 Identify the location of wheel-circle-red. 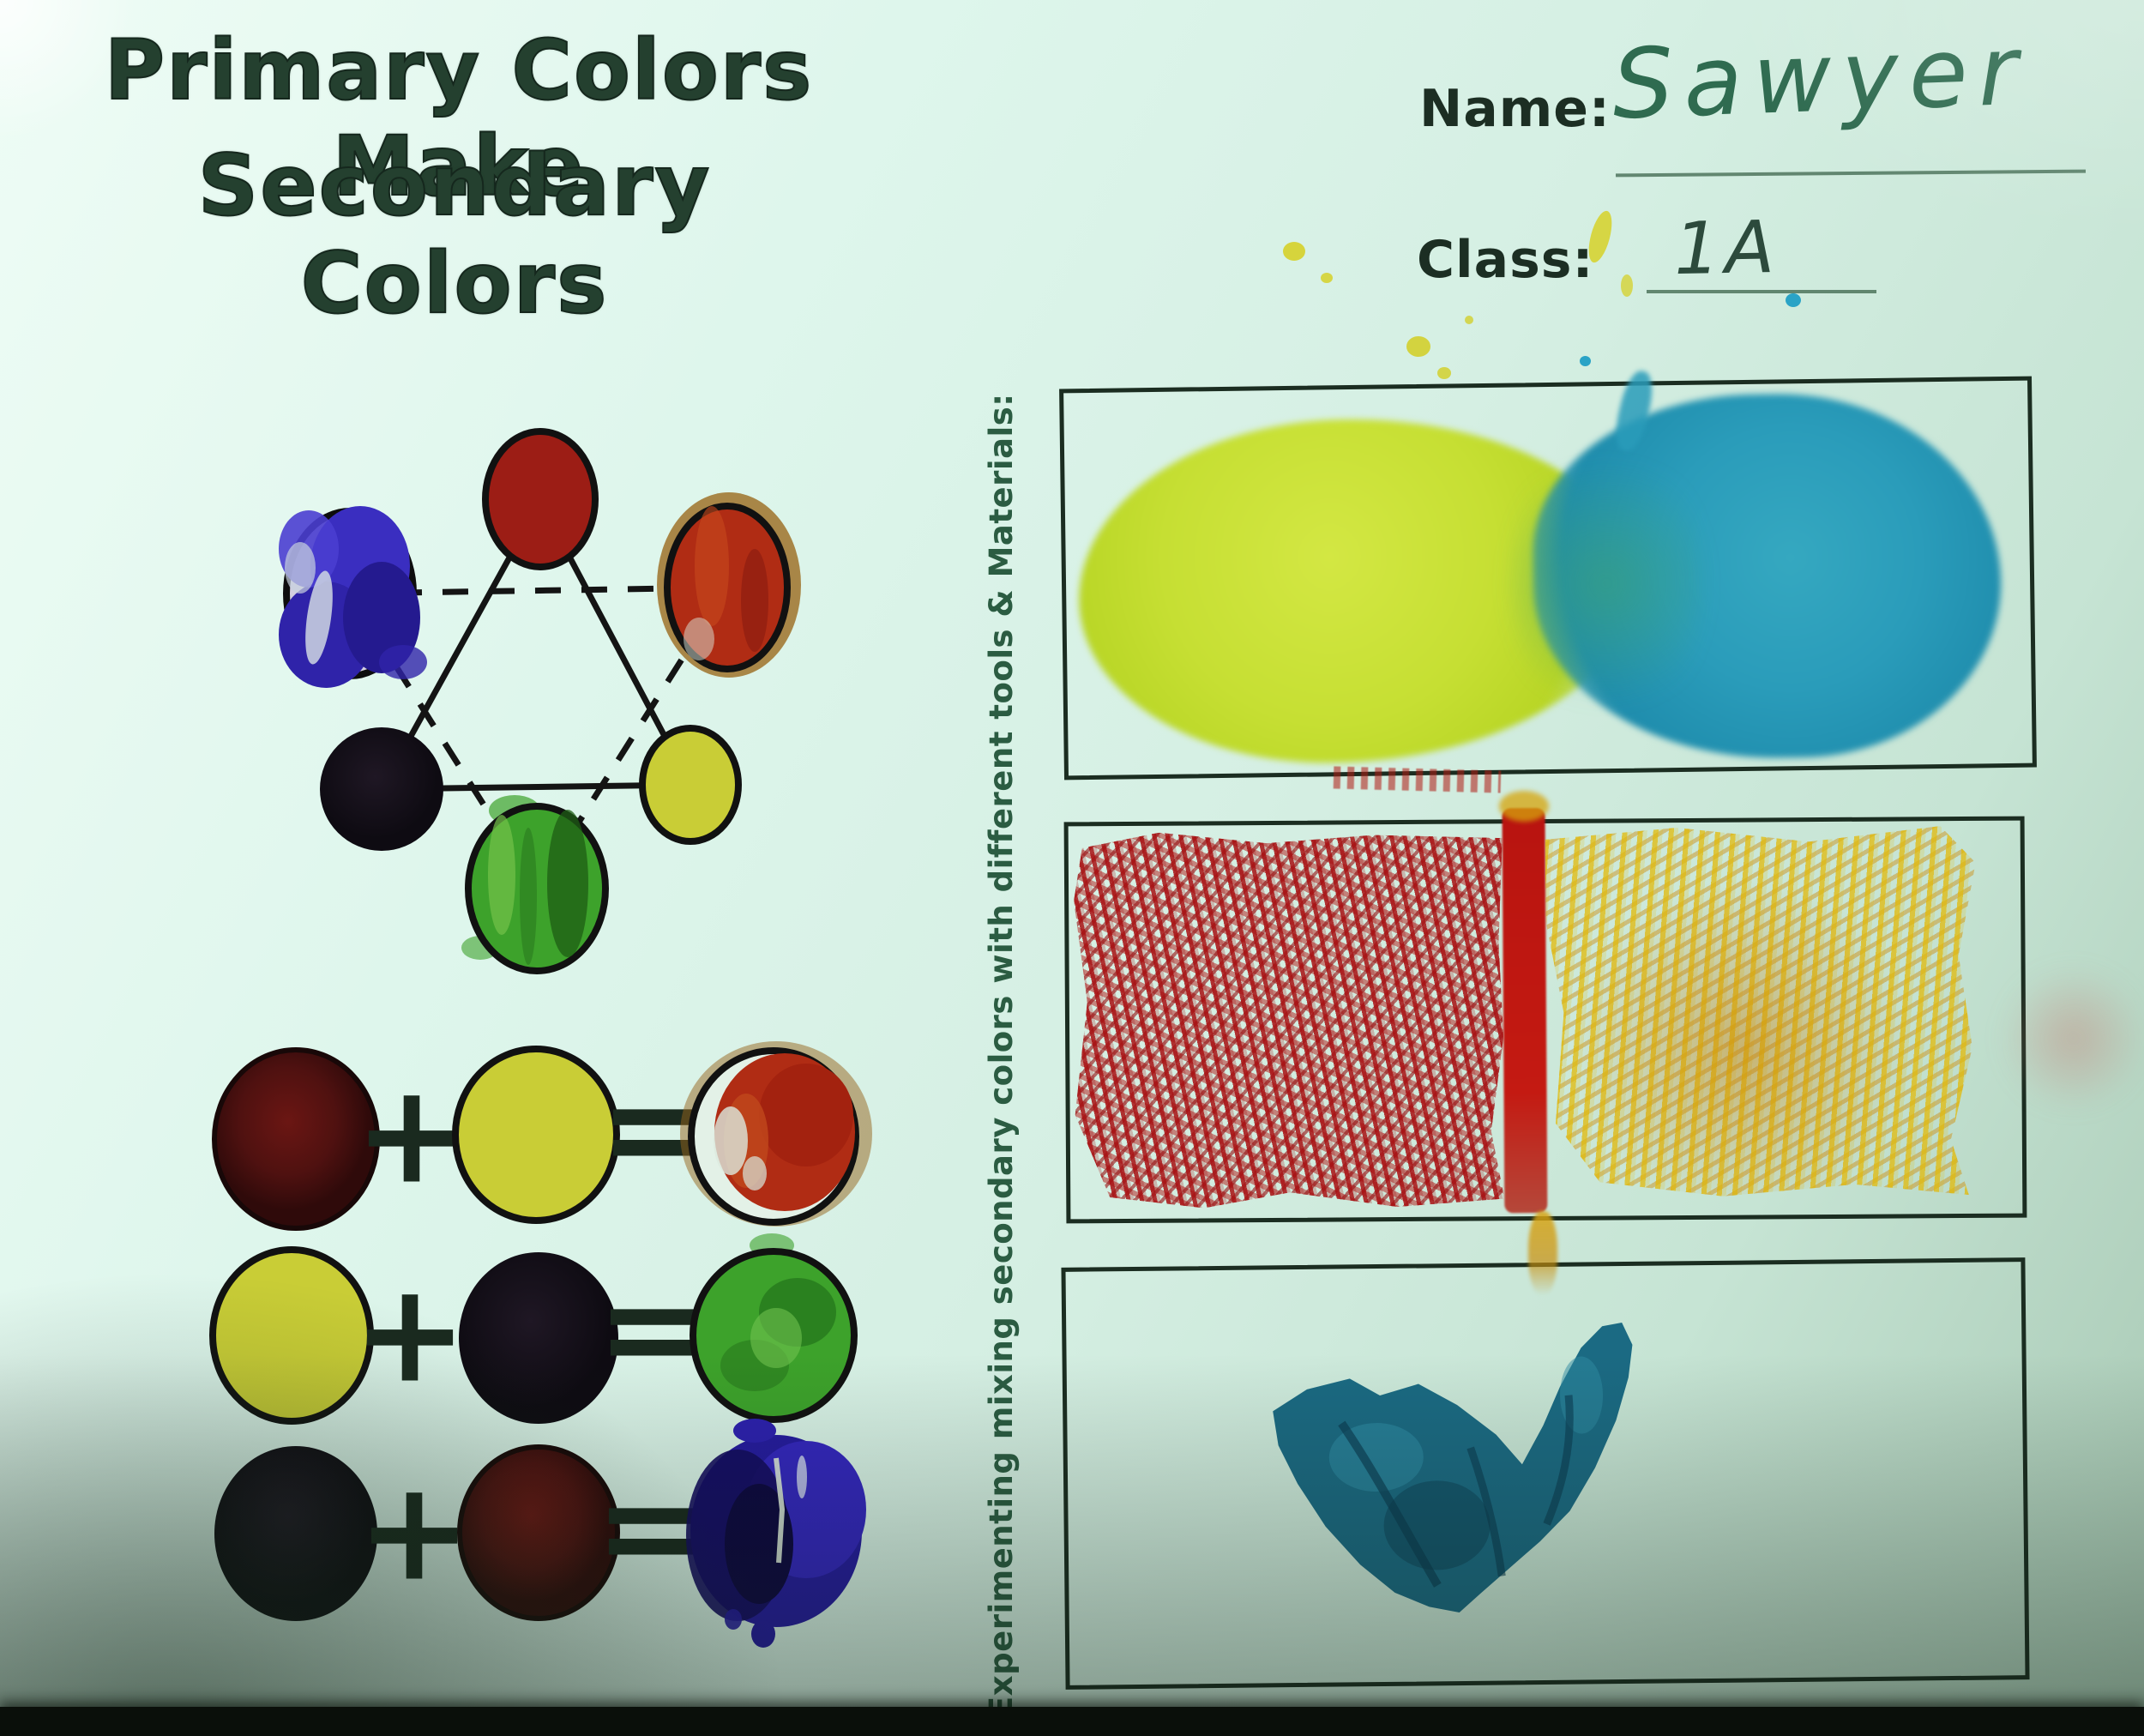
(540, 499).